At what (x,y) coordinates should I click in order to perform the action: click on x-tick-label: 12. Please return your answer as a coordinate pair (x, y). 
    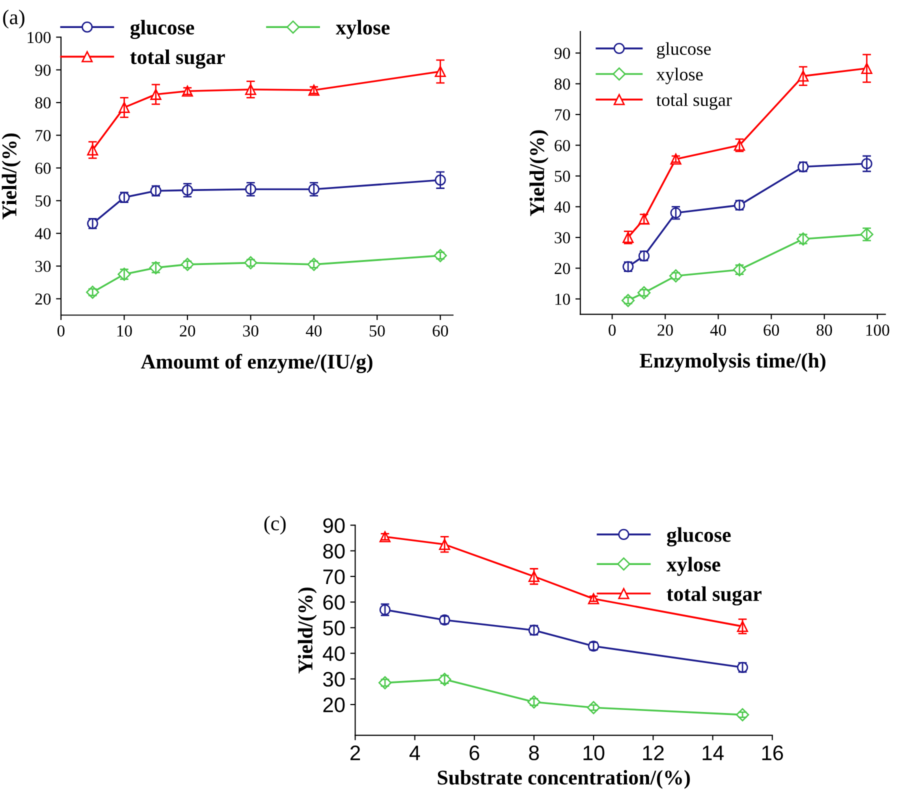
    Looking at the image, I should click on (653, 753).